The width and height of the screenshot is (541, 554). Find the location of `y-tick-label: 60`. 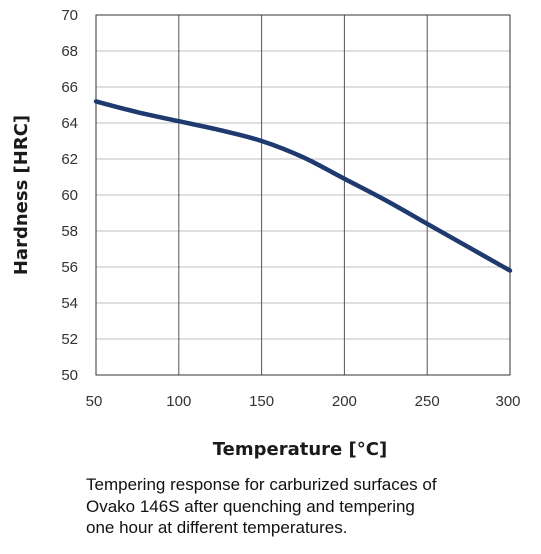

y-tick-label: 60 is located at coordinates (69, 195).